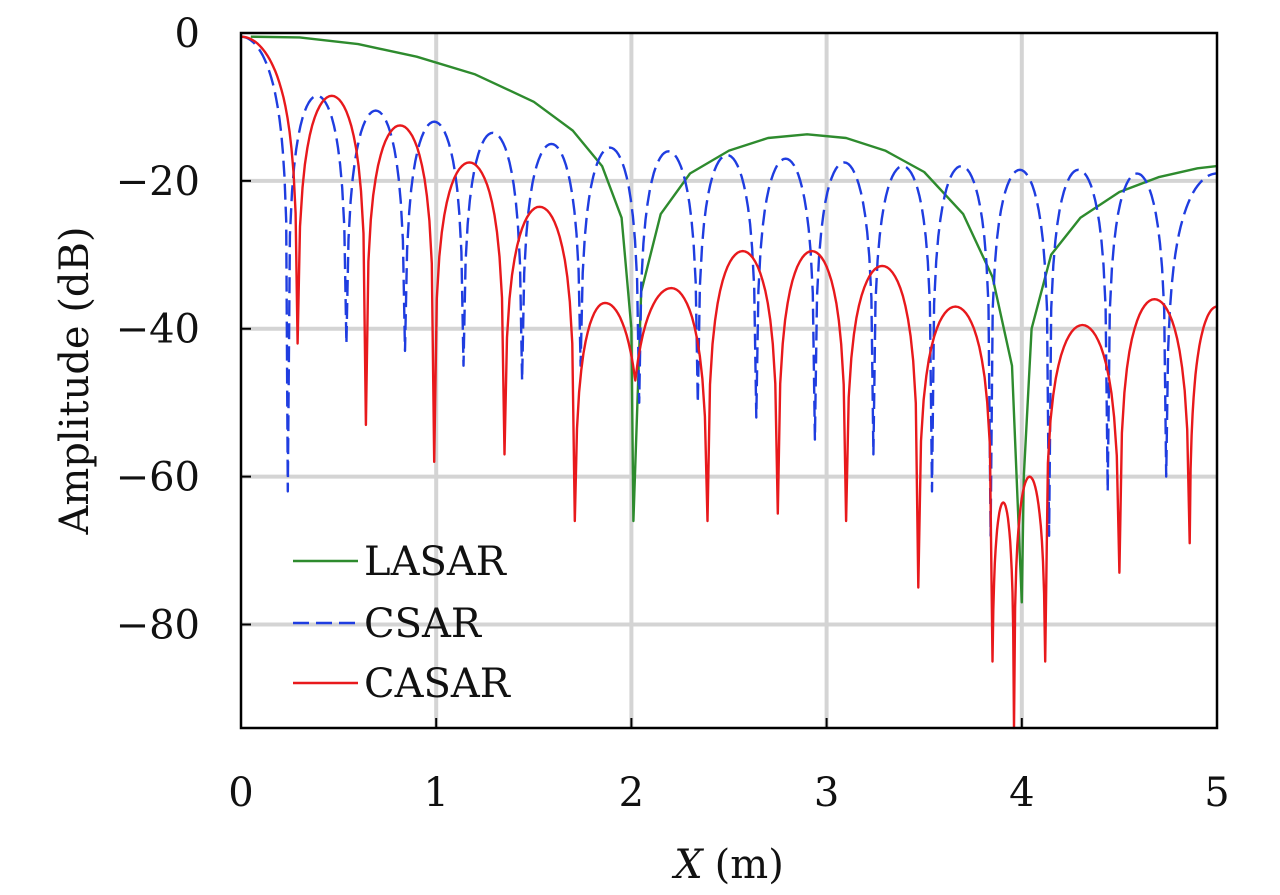 This screenshot has height=895, width=1280. What do you see at coordinates (240, 793) in the screenshot?
I see `x-tick-label: 0` at bounding box center [240, 793].